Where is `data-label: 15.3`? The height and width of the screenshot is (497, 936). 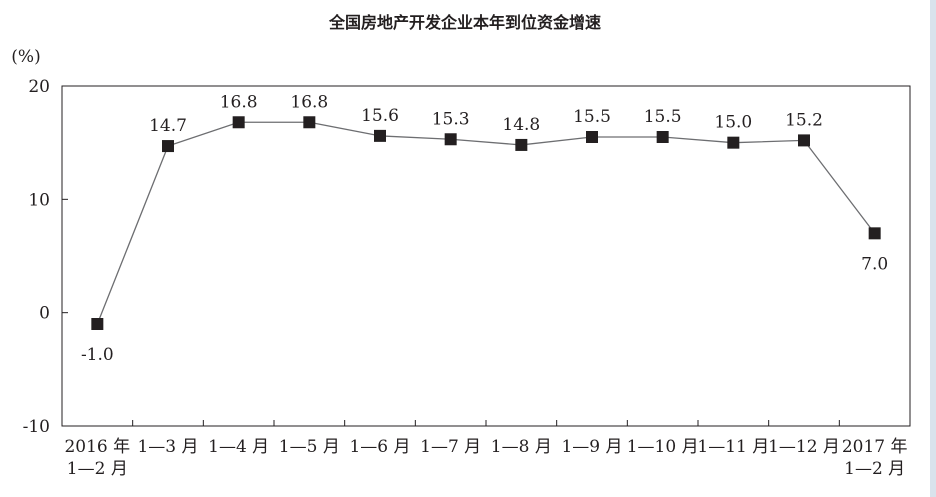 data-label: 15.3 is located at coordinates (451, 119).